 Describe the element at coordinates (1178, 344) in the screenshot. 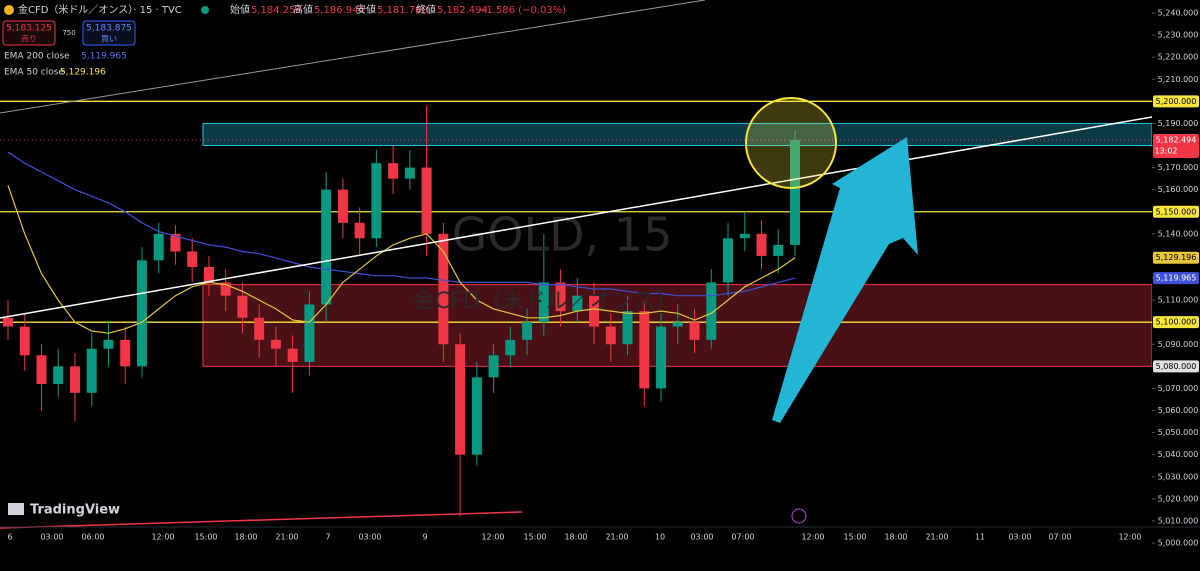

I see `y-tick-label: 5,090.000` at that location.